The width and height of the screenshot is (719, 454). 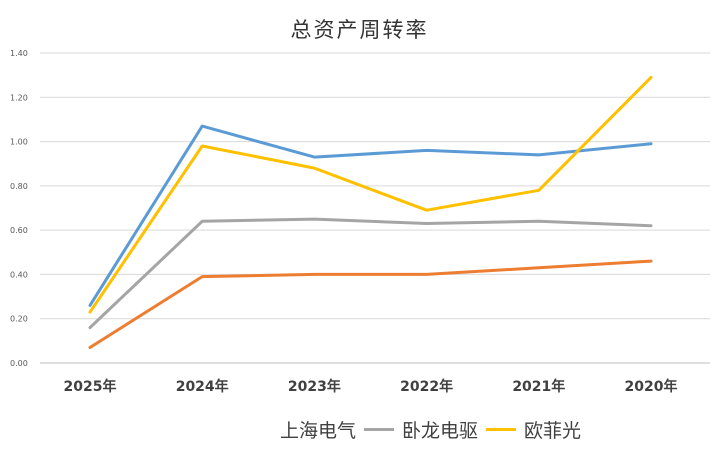 What do you see at coordinates (202, 386) in the screenshot?
I see `x-tick-label: 2024年` at bounding box center [202, 386].